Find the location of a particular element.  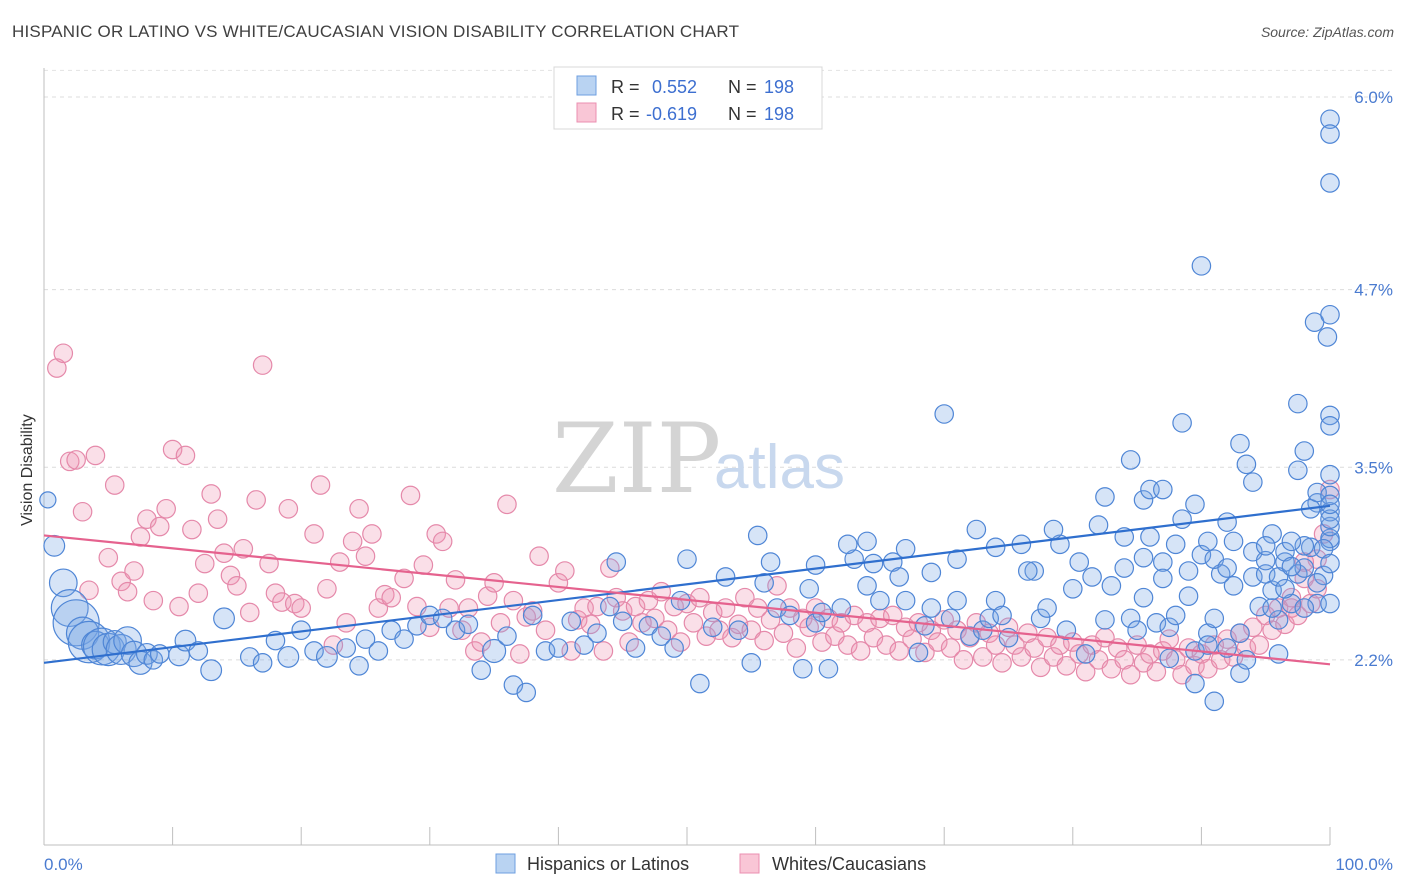

y-tick-label: 6.0% is located at coordinates (1373, 97).